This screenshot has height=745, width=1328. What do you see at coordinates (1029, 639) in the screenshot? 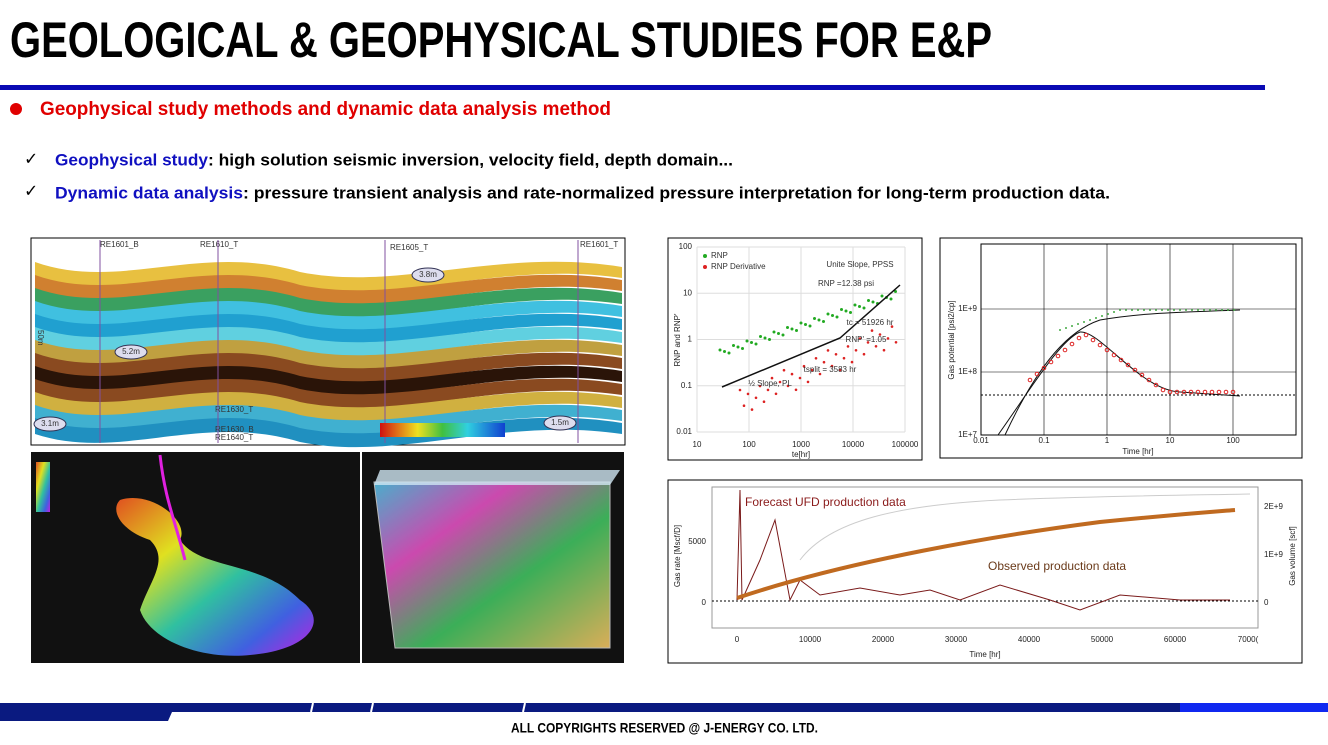
I see `x-tick-label: 40000` at bounding box center [1029, 639].